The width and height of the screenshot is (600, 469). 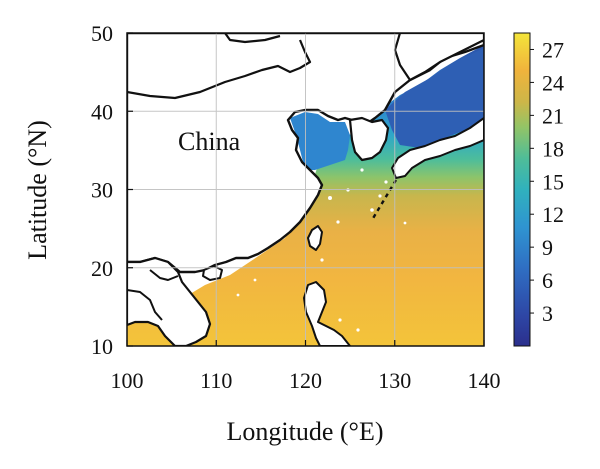 I want to click on x-tick-label: 110, so click(x=216, y=380).